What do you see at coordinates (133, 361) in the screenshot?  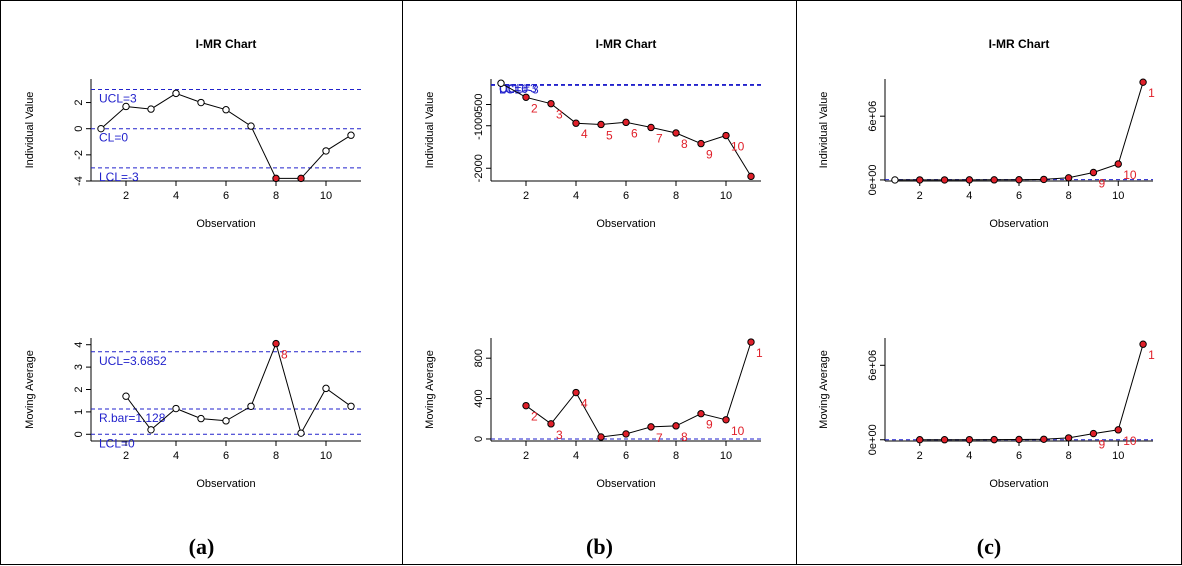 I see `control-line-label: UCL=3.6852` at bounding box center [133, 361].